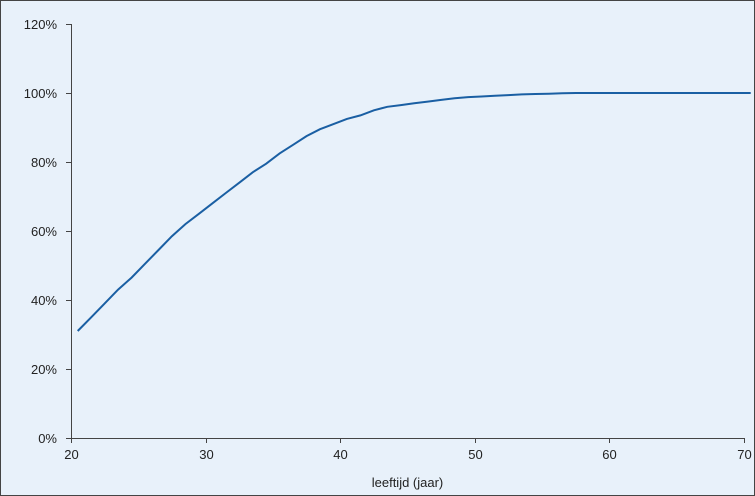 The width and height of the screenshot is (755, 496). I want to click on x-tick-label: 60, so click(609, 454).